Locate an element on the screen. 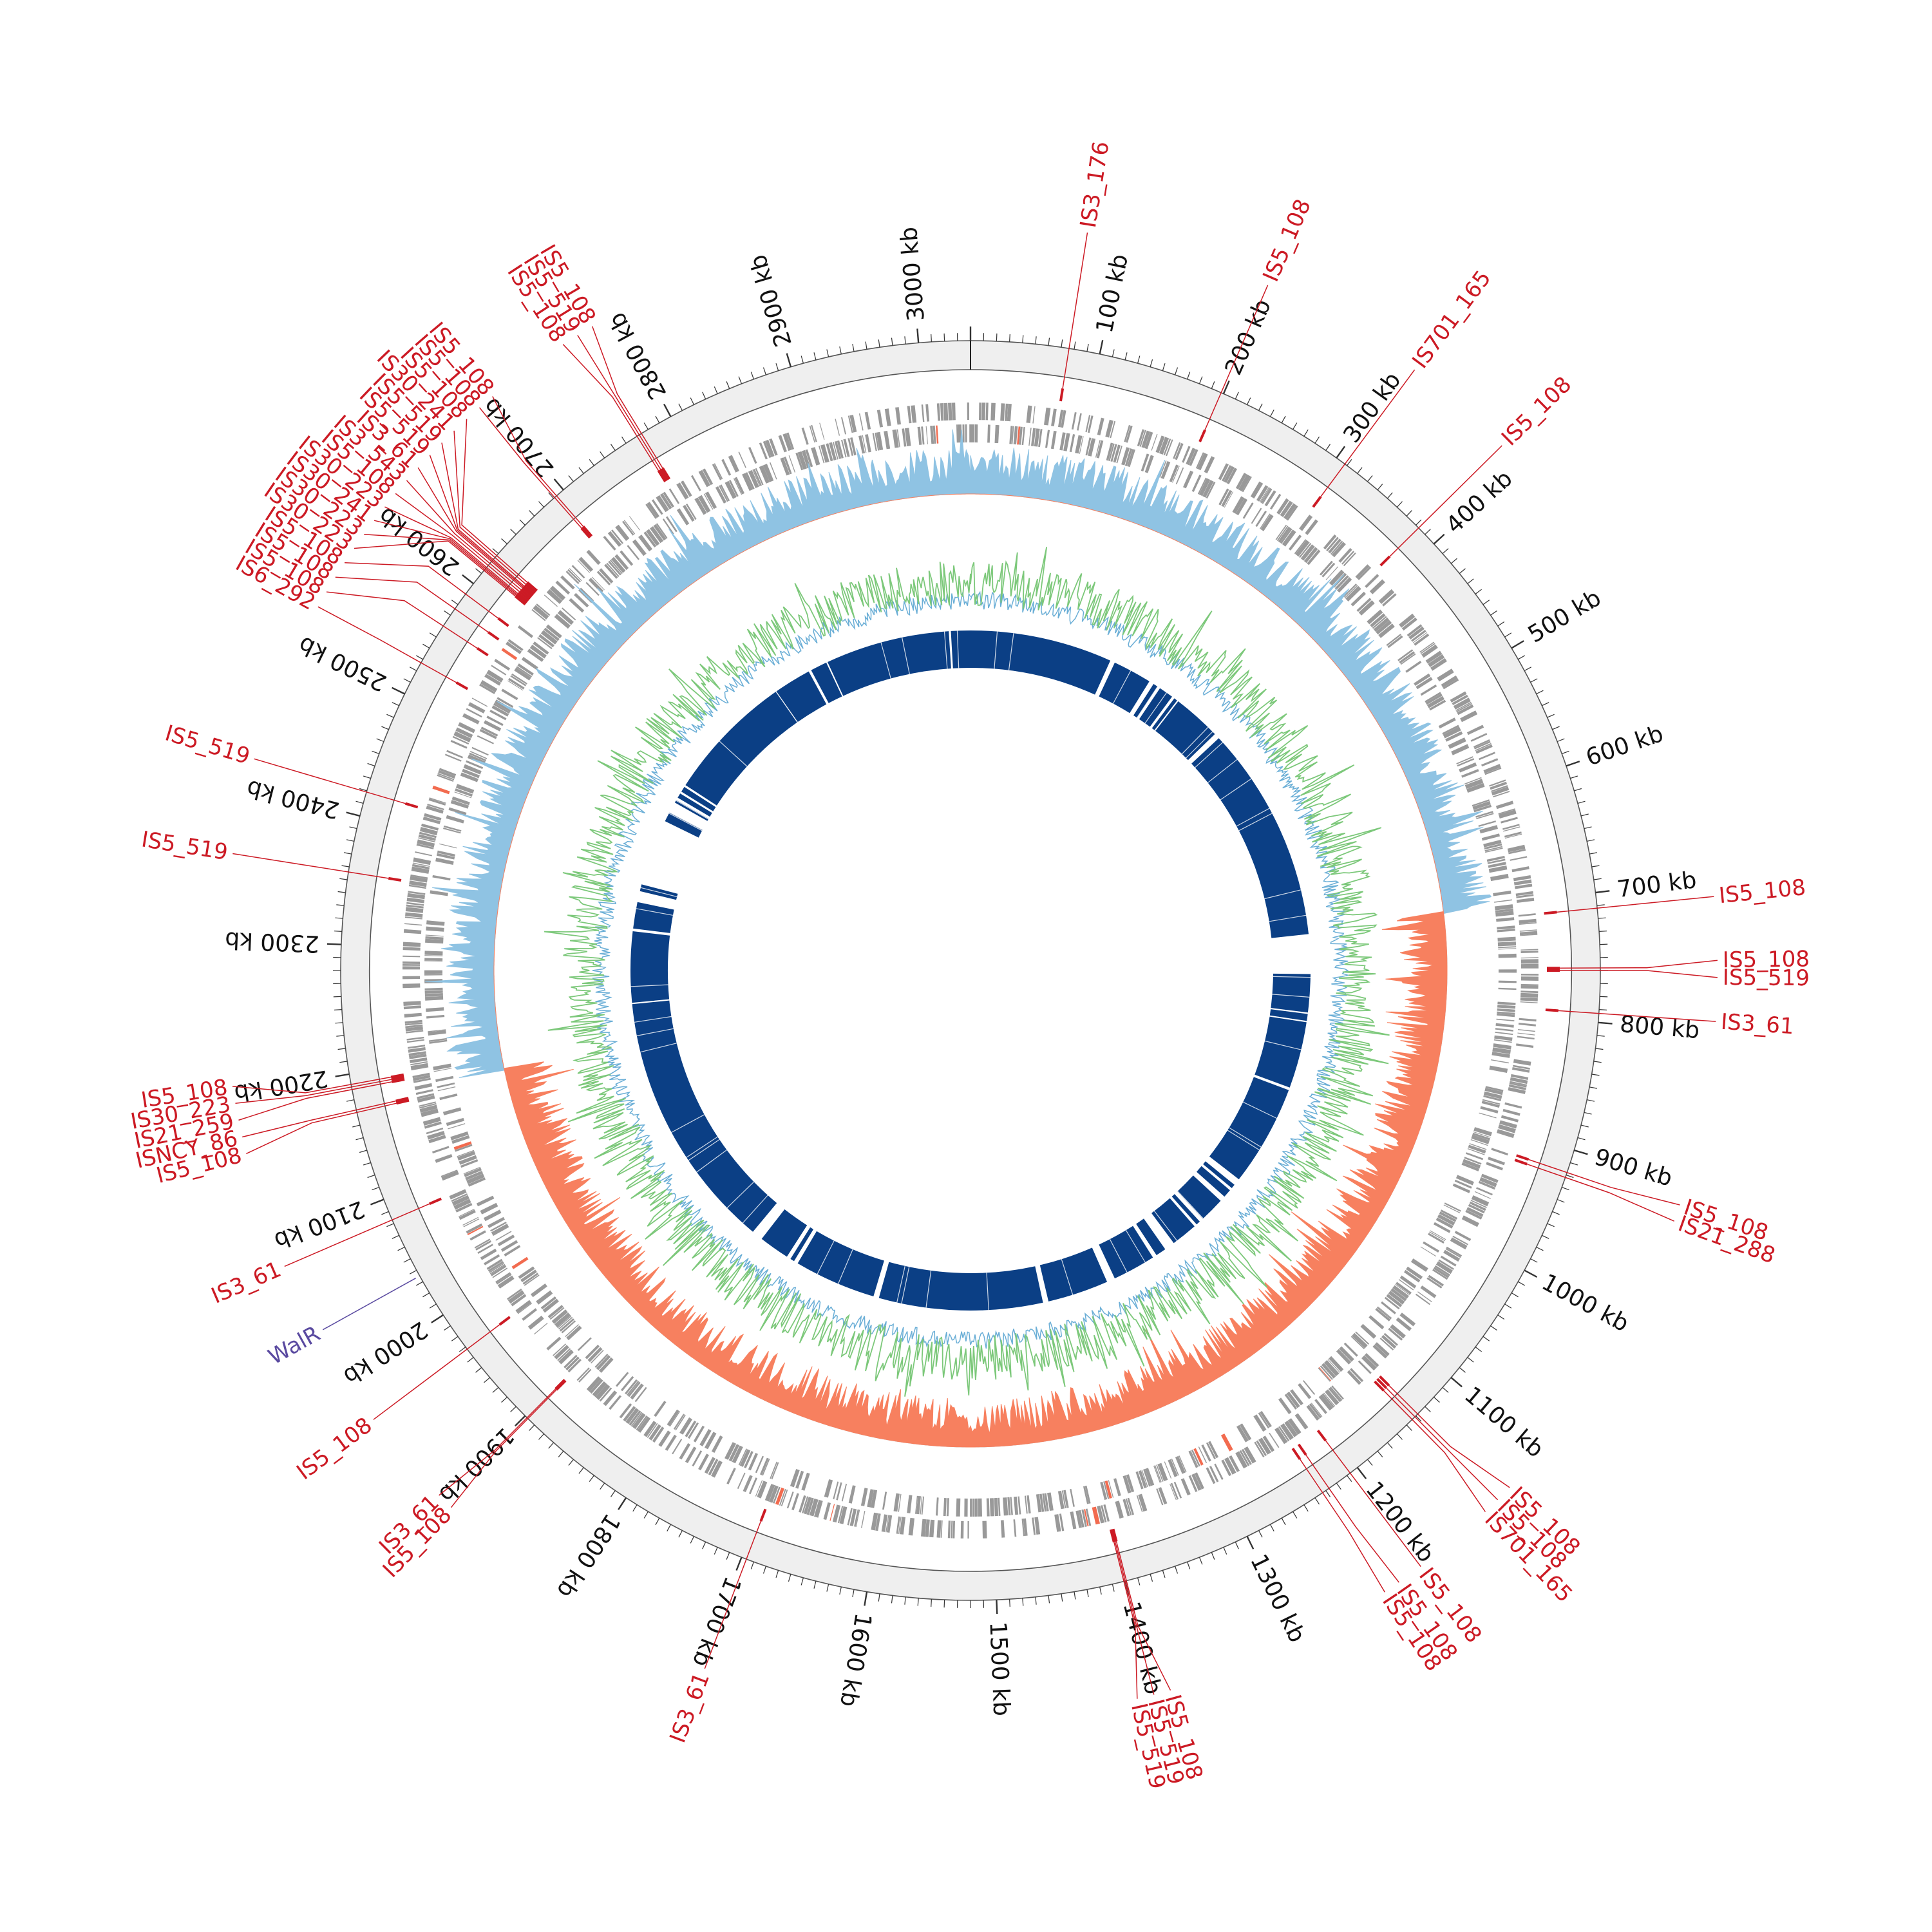 Image resolution: width=1932 pixels, height=1932 pixels. is-element-label: IS5_108 is located at coordinates (1537, 412).